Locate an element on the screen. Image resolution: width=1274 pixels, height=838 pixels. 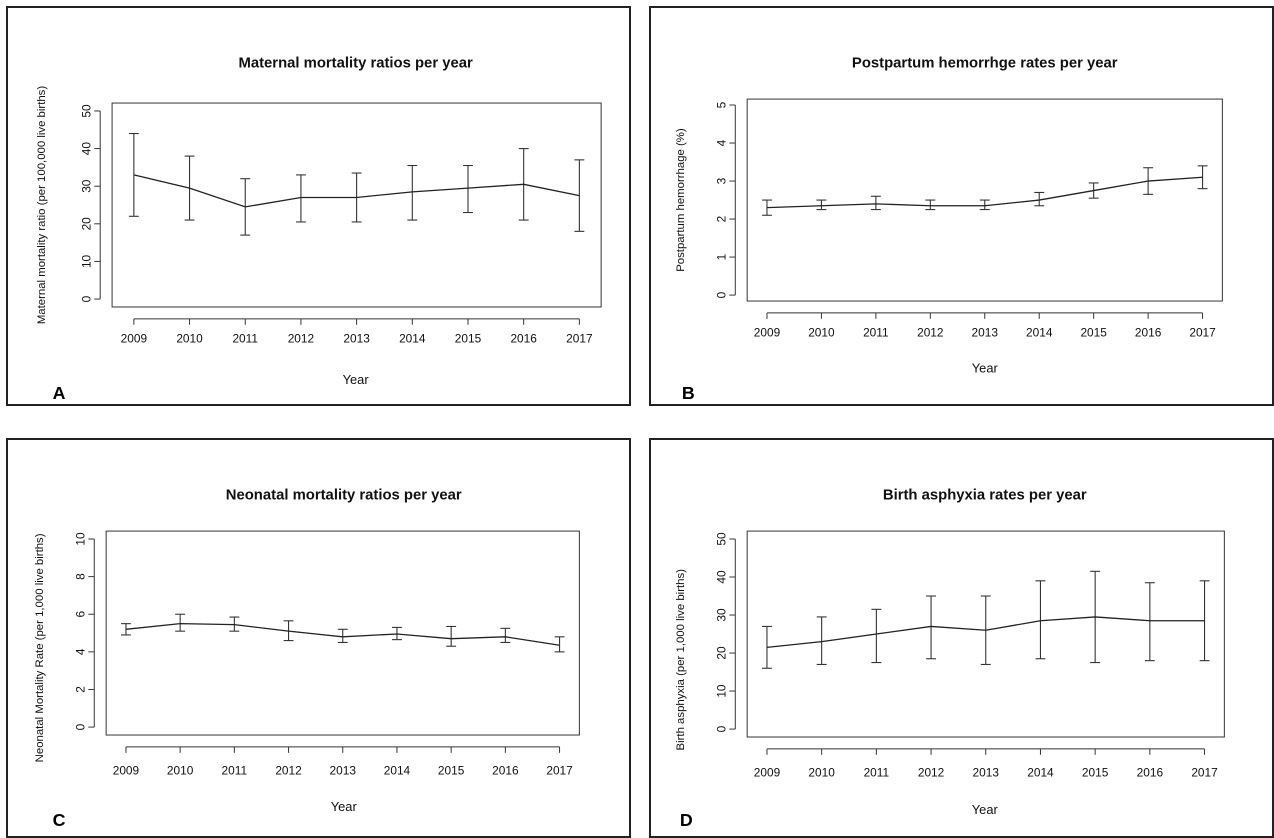
chart-title: Birth asphyxia rates per year is located at coordinates (985, 495).